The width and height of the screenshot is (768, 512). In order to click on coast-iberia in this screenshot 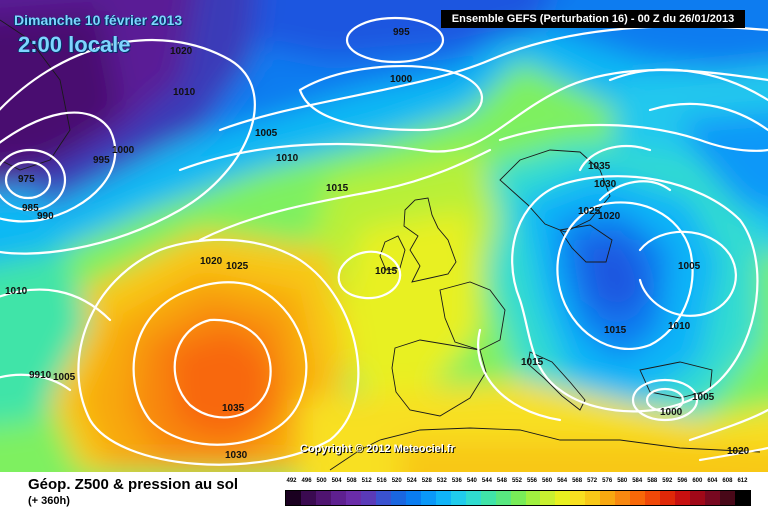, I will do `click(439, 378)`.